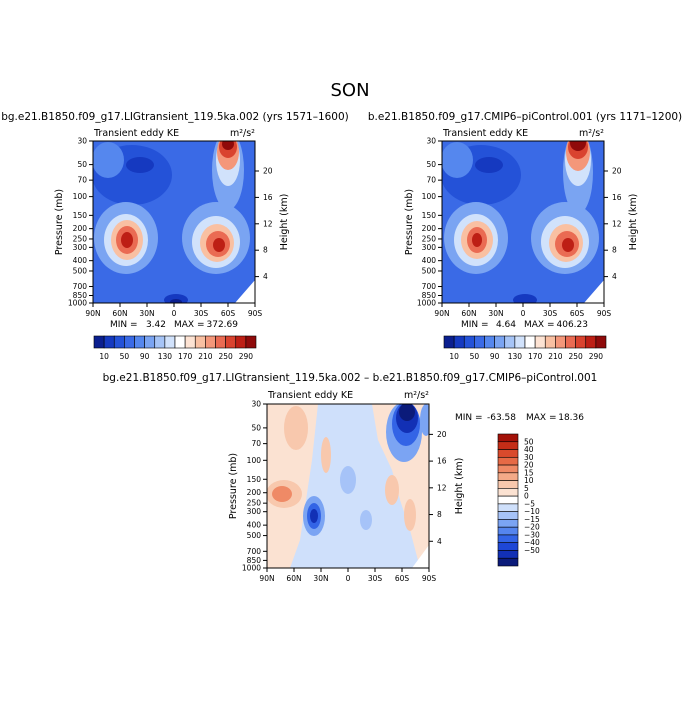 This screenshot has width=700, height=704. Describe the element at coordinates (173, 310) in the screenshot. I see `panel-lig-x-ticks: 90N 60N 30N 0 30S 60S 90S` at that location.